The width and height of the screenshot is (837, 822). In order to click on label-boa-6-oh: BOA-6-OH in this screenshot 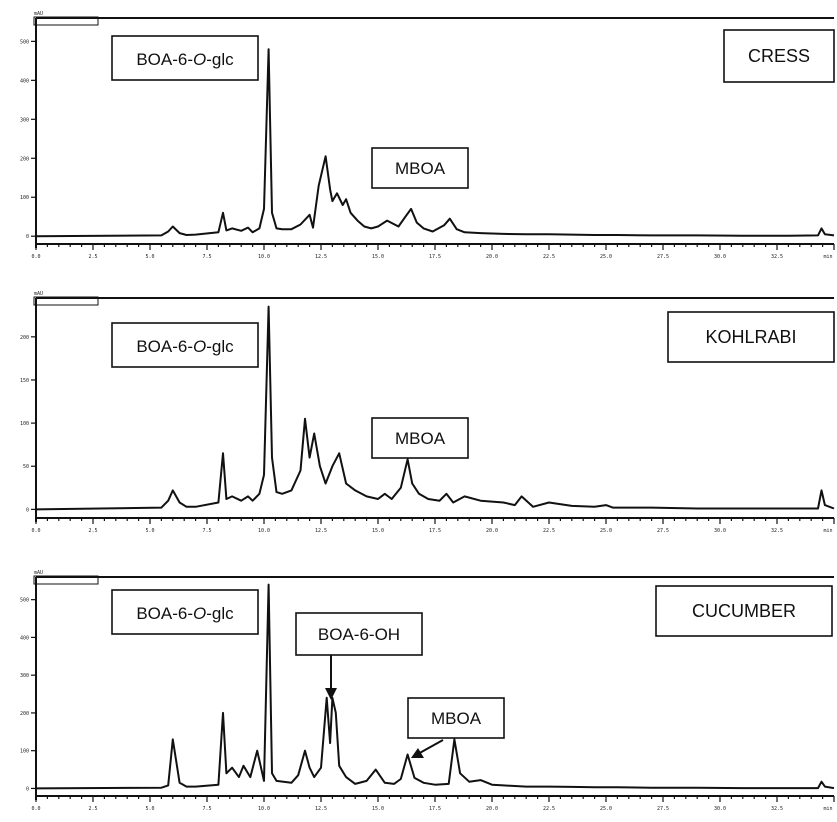, I will do `click(359, 656)`.